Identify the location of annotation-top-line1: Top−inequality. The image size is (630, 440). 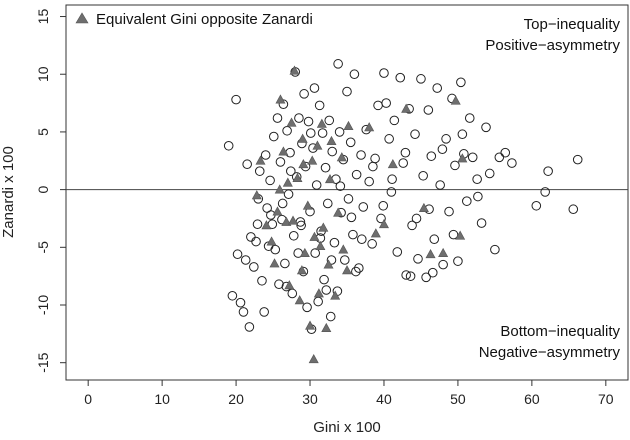
(572, 24).